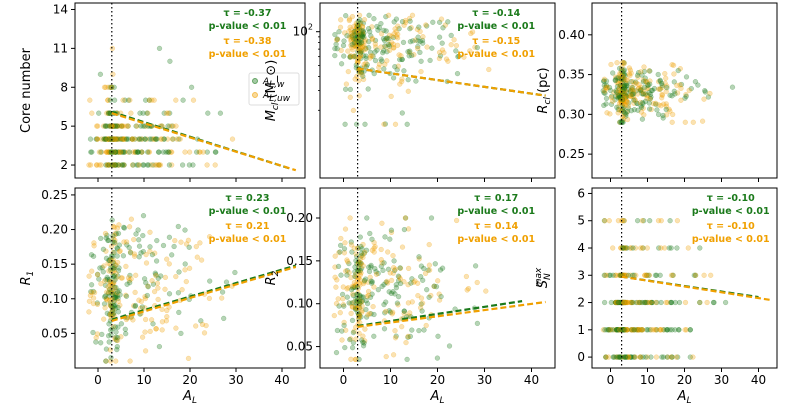 The width and height of the screenshot is (793, 403). What do you see at coordinates (299, 261) in the screenshot?
I see `y-tick-label: 0.15` at bounding box center [299, 261].